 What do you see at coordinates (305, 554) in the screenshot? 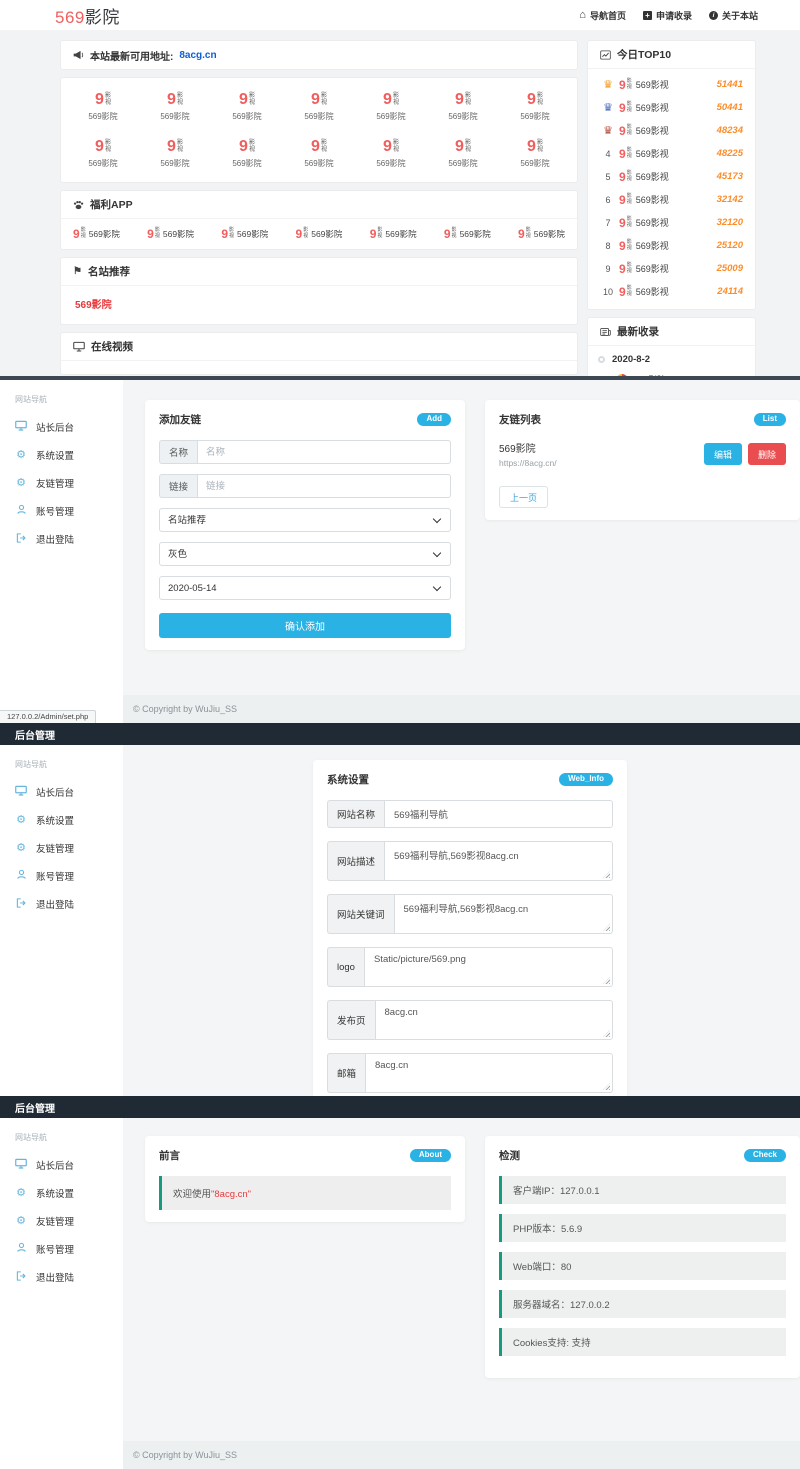
I see `color-select: 灰色` at bounding box center [305, 554].